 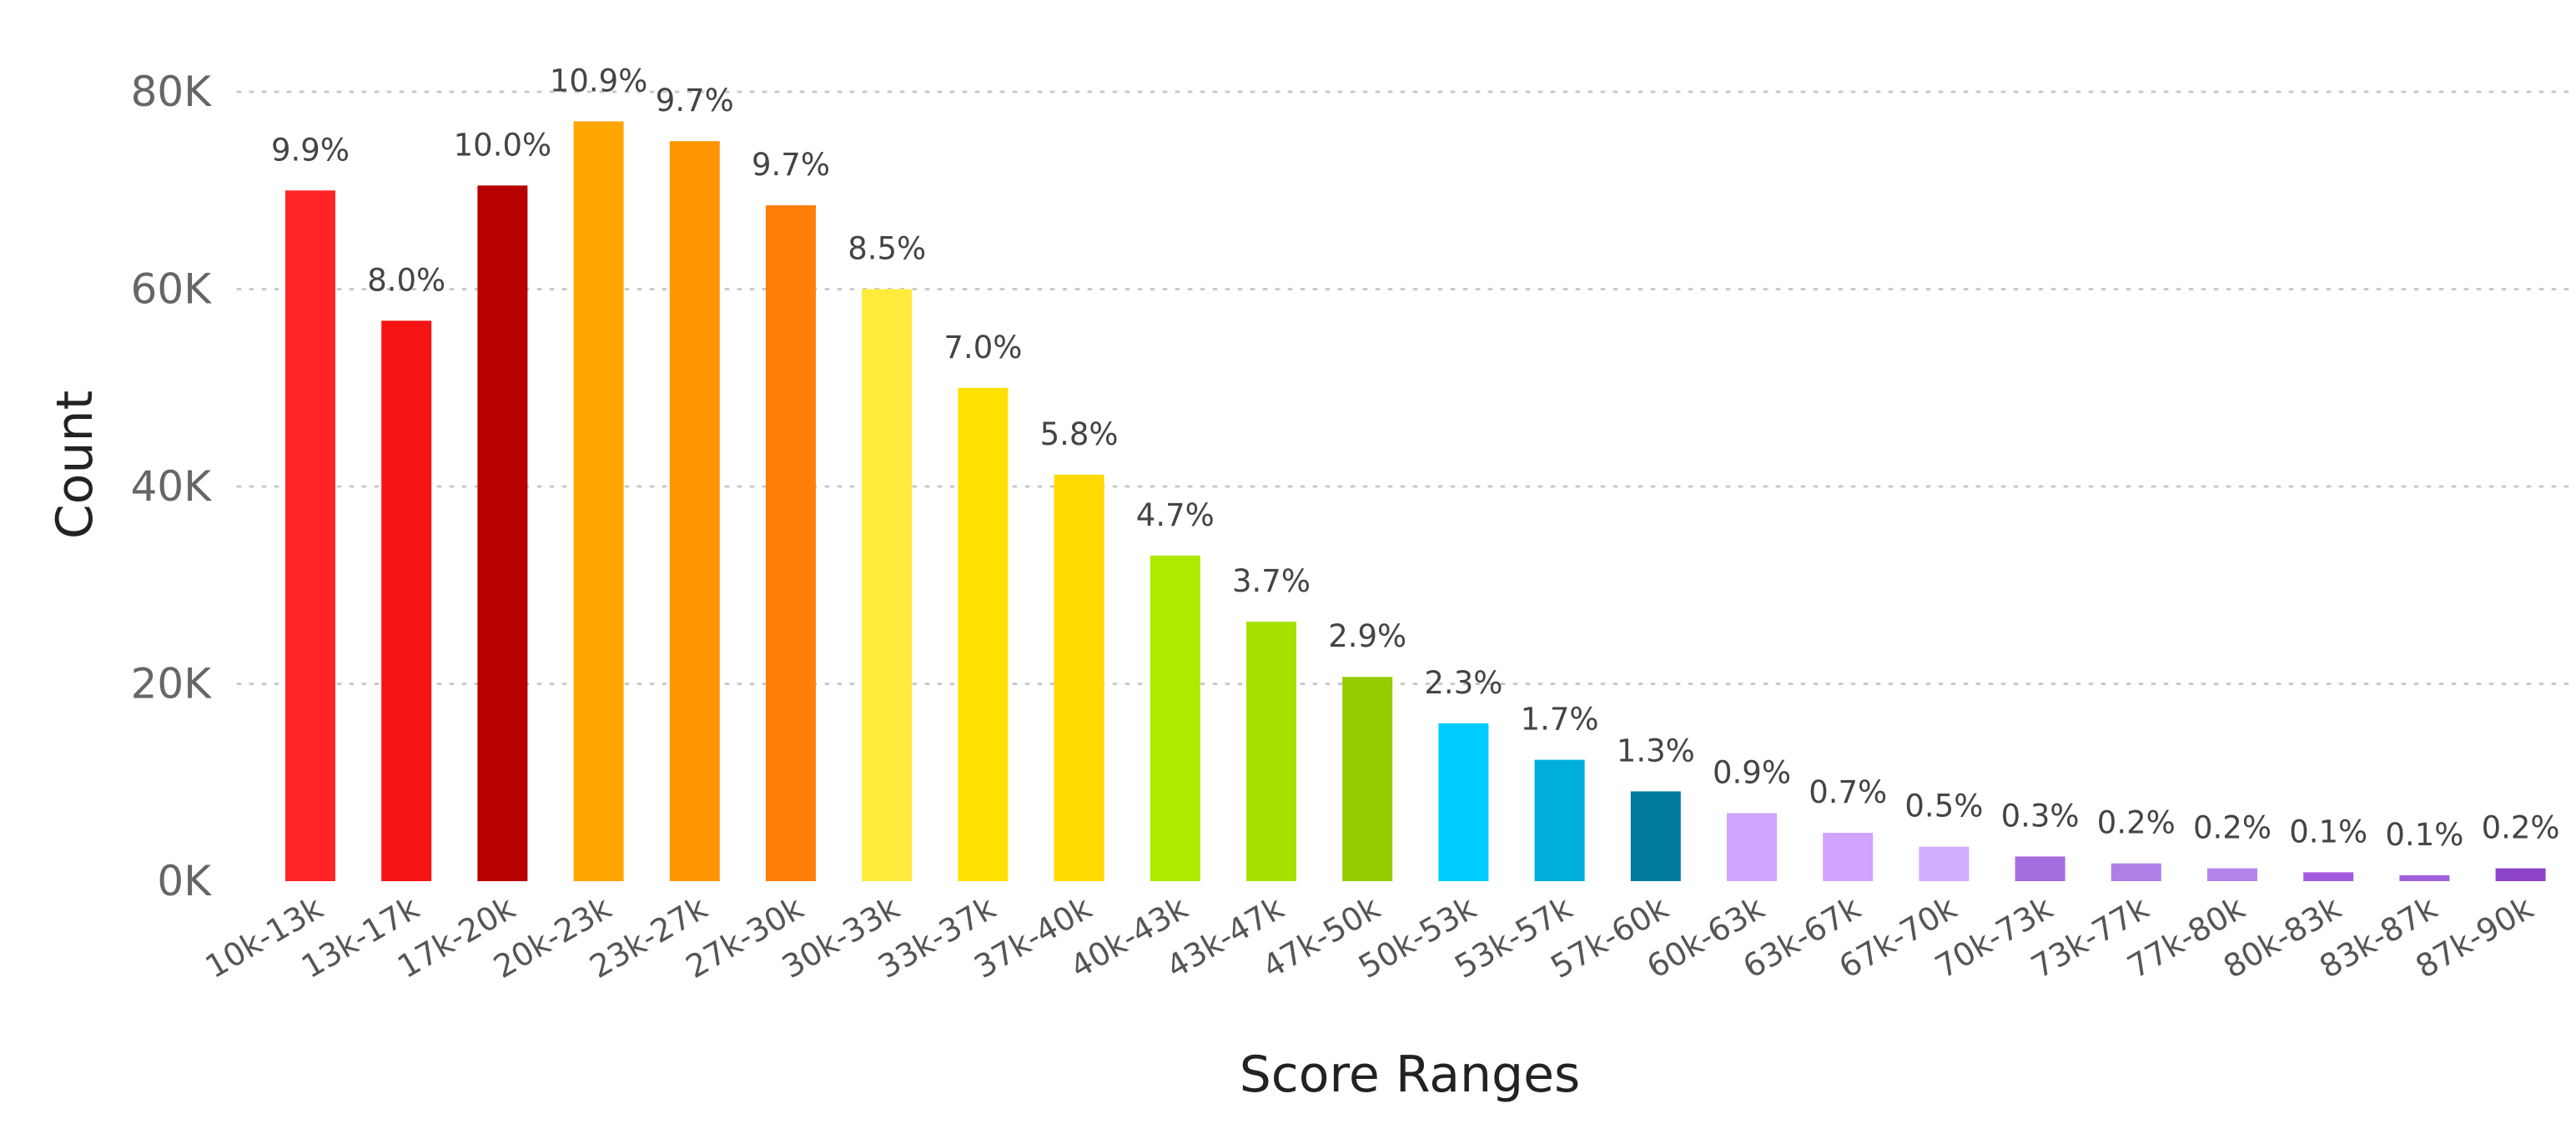 What do you see at coordinates (983, 634) in the screenshot?
I see `bar-33k-37k` at bounding box center [983, 634].